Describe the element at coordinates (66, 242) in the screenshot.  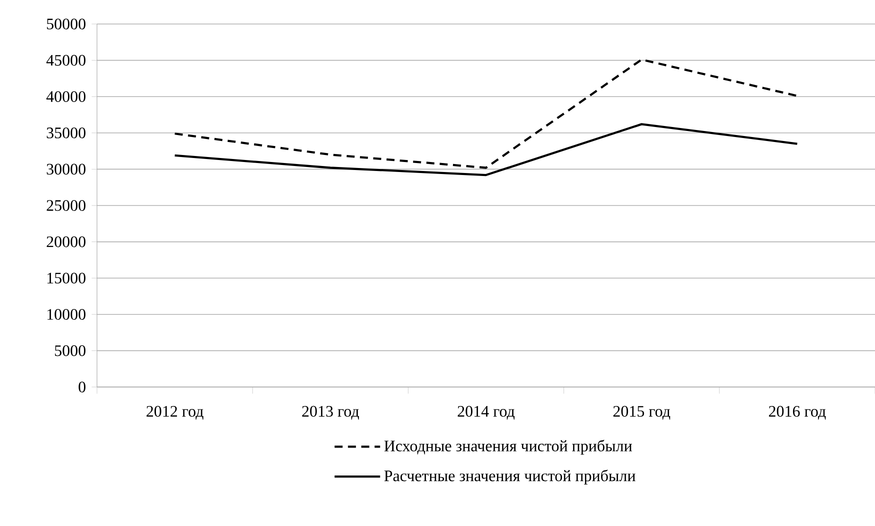
I see `y-tick-label: 20000` at that location.